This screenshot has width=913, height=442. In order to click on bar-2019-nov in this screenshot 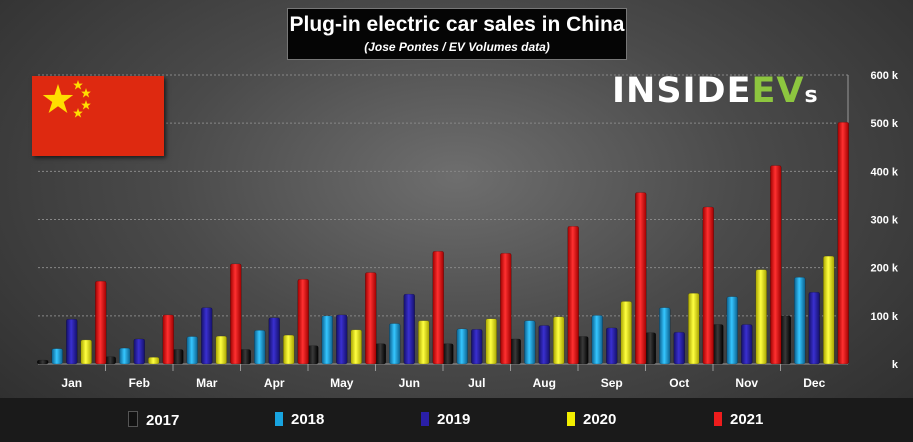, I will do `click(747, 344)`.